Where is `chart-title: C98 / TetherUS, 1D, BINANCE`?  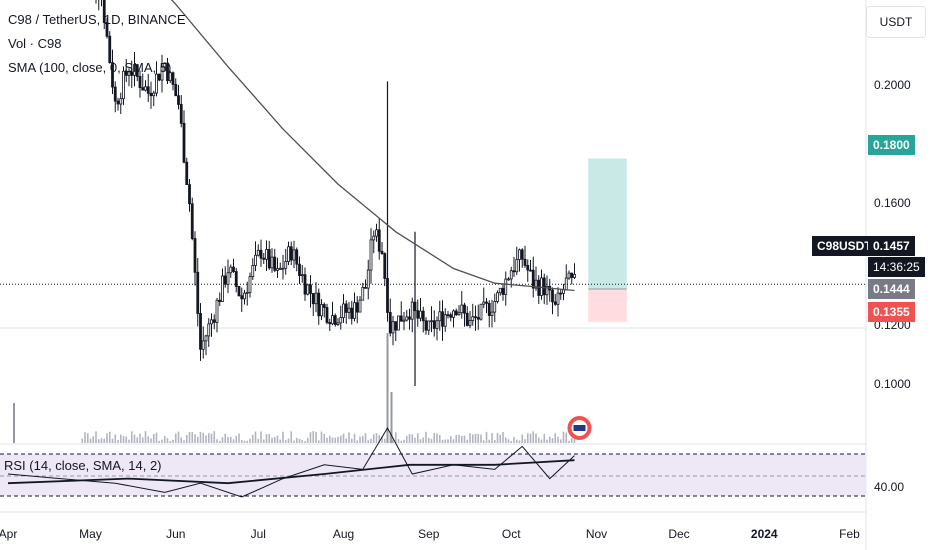
chart-title: C98 / TetherUS, 1D, BINANCE is located at coordinates (97, 19).